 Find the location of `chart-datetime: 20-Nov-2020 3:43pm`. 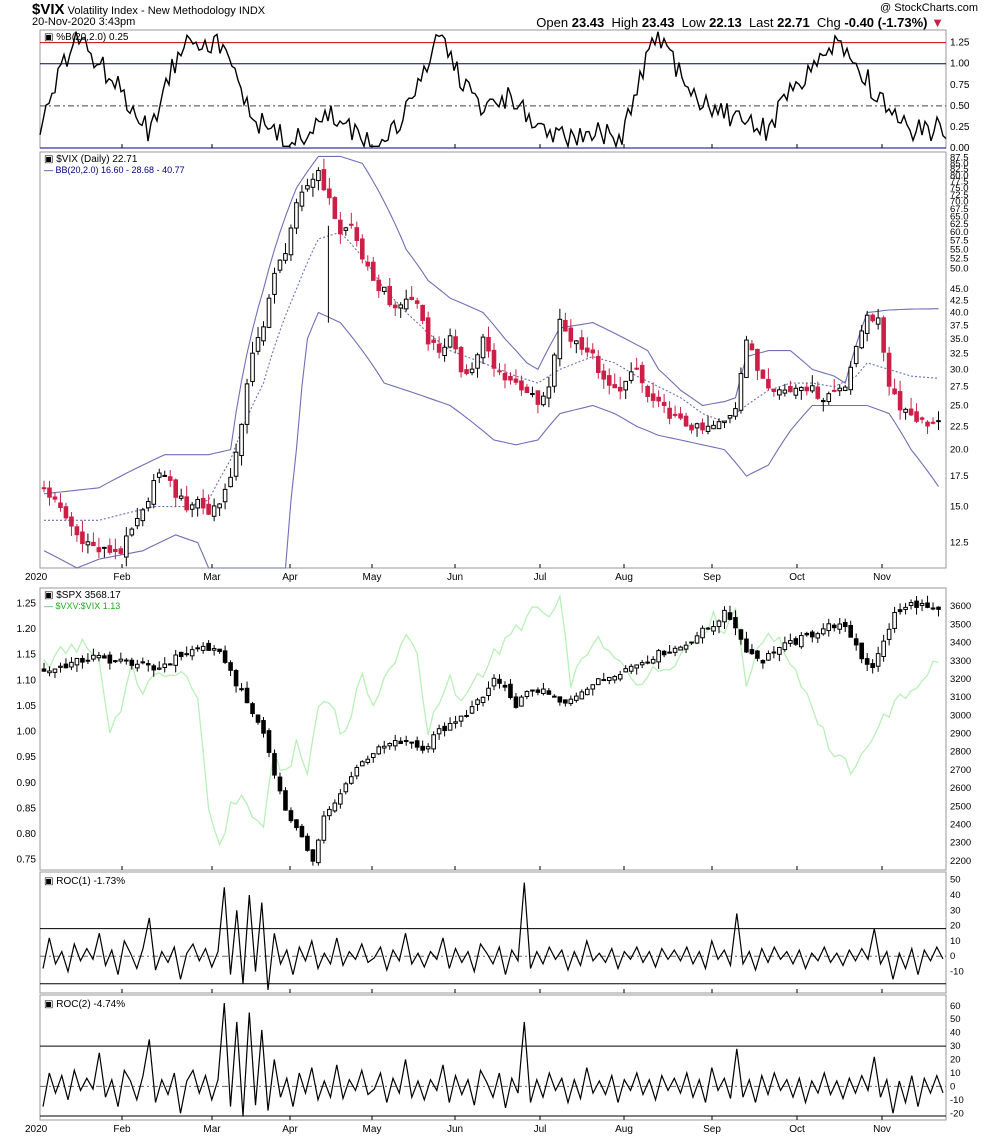

chart-datetime: 20-Nov-2020 3:43pm is located at coordinates (84, 22).